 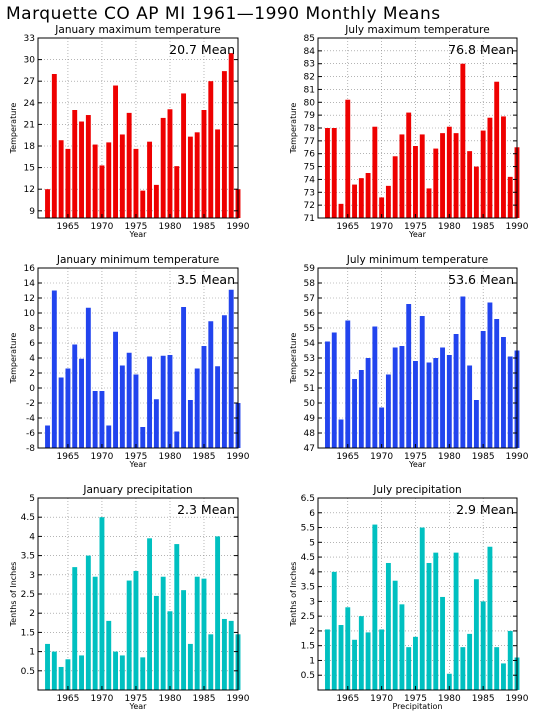 What do you see at coordinates (308, 676) in the screenshot?
I see `y-tick-label: 0.5` at bounding box center [308, 676].